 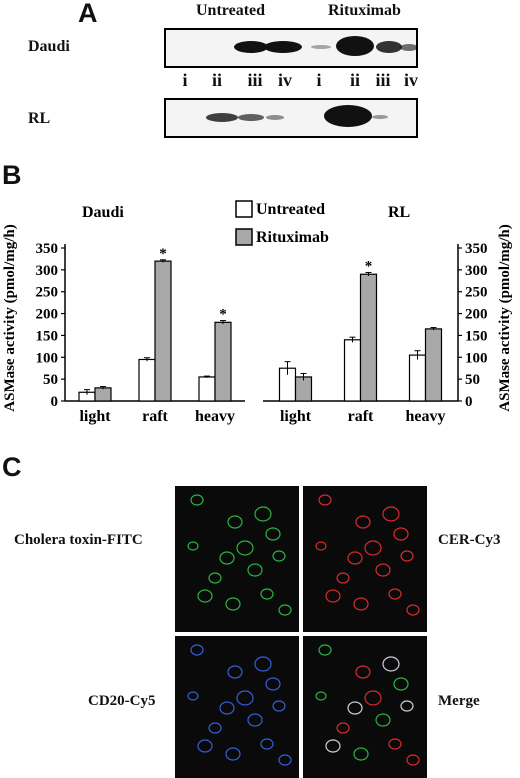 What do you see at coordinates (291, 118) in the screenshot?
I see `rl-western-blot` at bounding box center [291, 118].